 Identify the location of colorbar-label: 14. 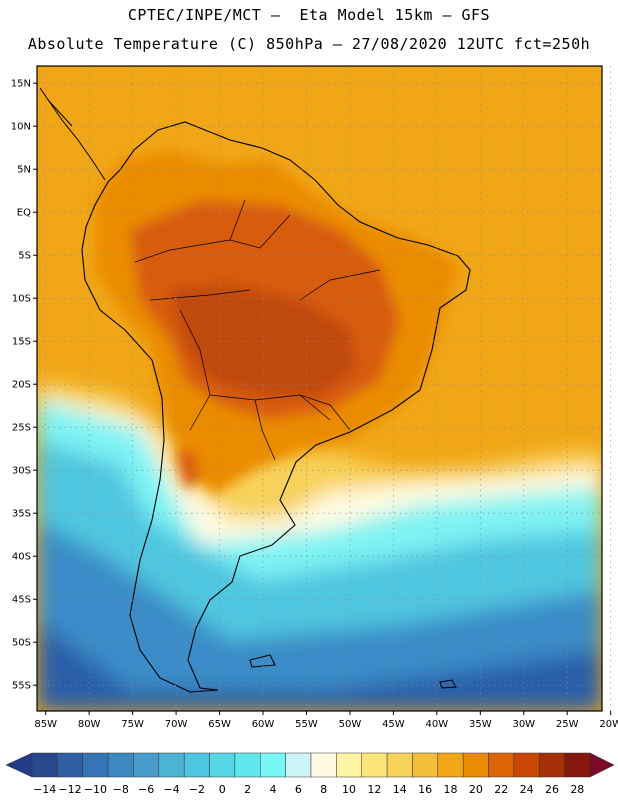
(400, 789).